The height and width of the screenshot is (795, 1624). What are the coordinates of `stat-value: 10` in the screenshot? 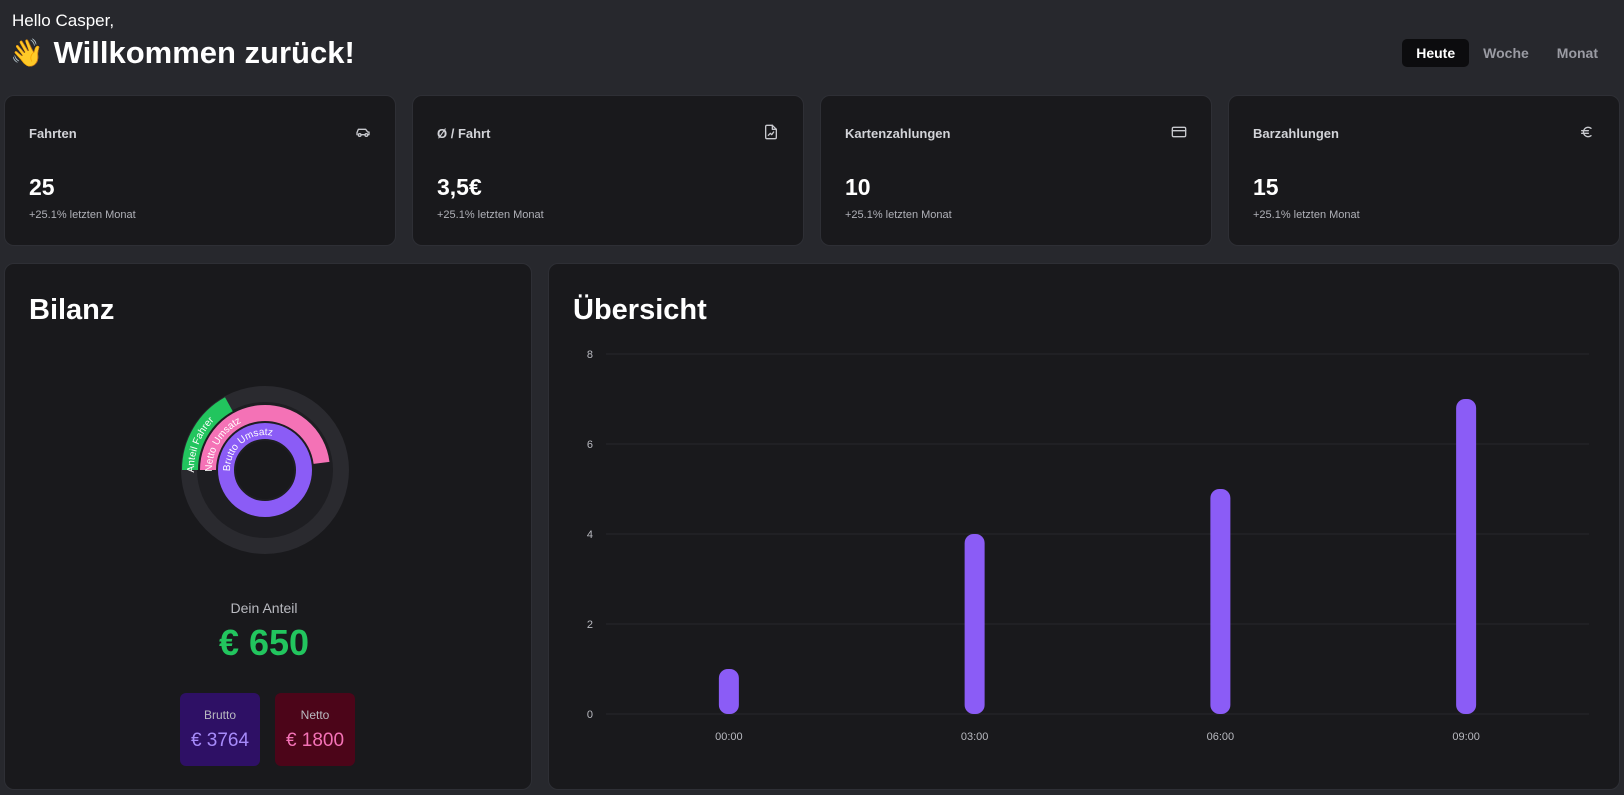 It's located at (858, 187).